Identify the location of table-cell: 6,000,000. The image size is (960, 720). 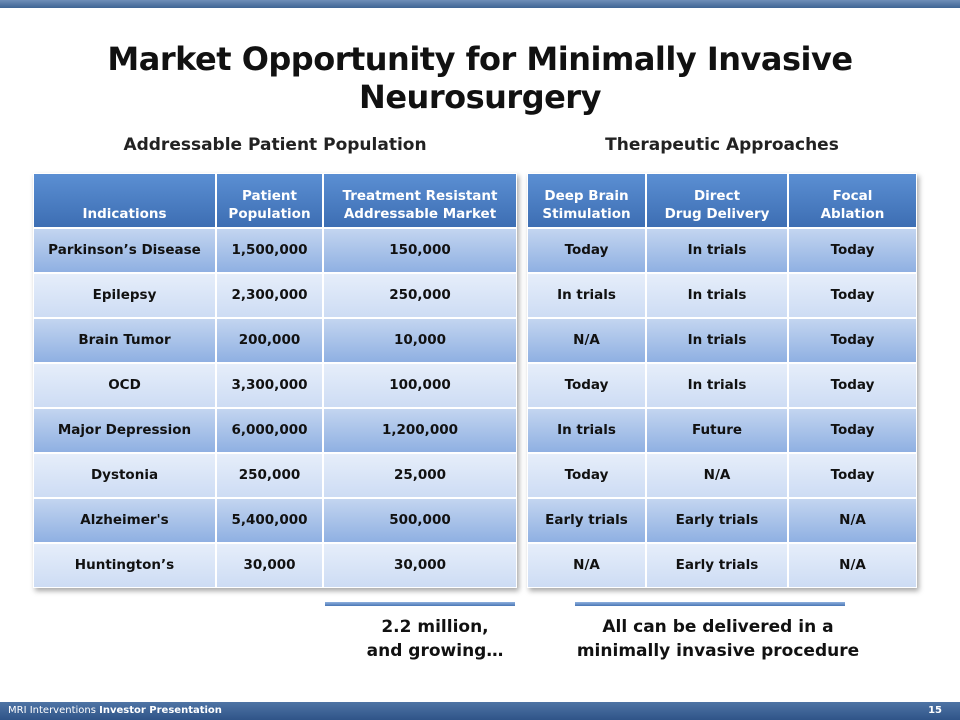
(269, 430).